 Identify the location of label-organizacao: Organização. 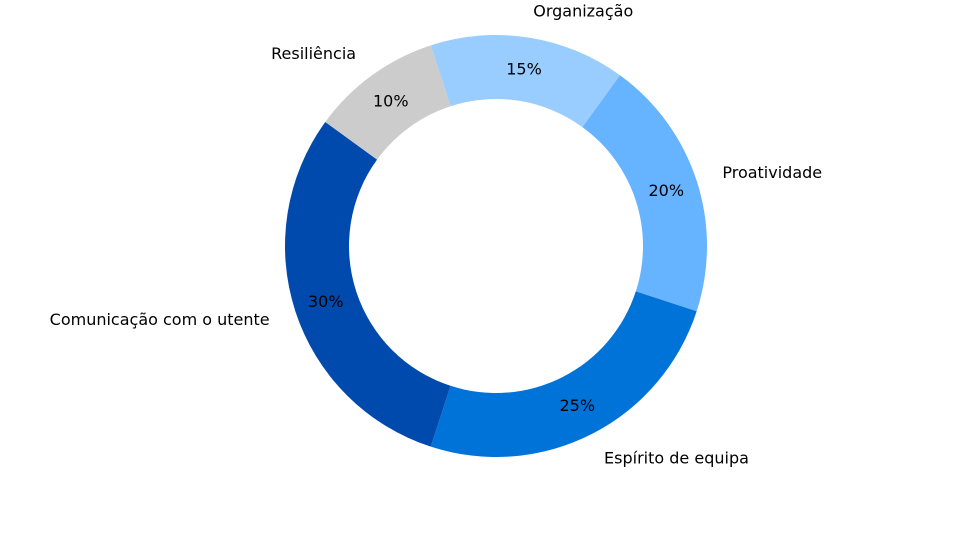
(583, 10).